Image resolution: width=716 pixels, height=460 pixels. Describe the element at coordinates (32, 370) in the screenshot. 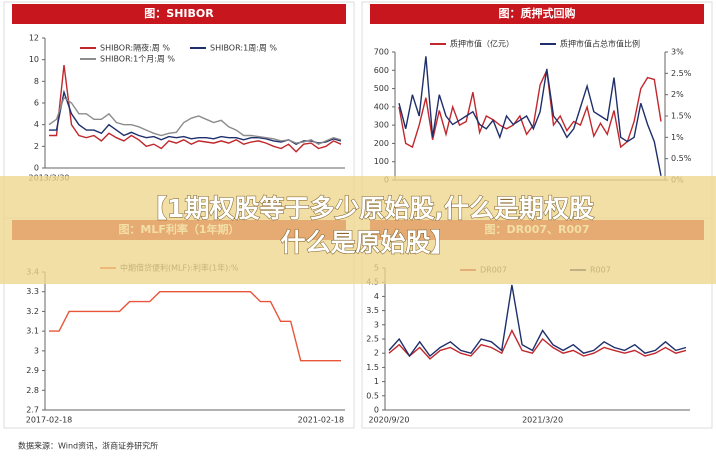

I see `y-tick-label: 2.9` at that location.